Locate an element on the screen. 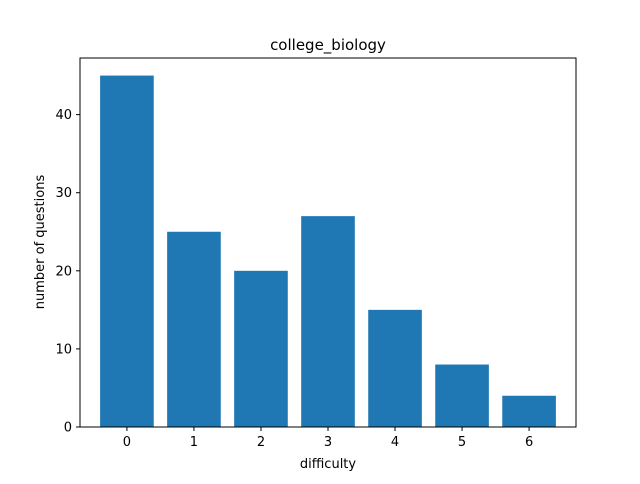 Image resolution: width=640 pixels, height=484 pixels. y-tick-label-30: 30 is located at coordinates (63, 193).